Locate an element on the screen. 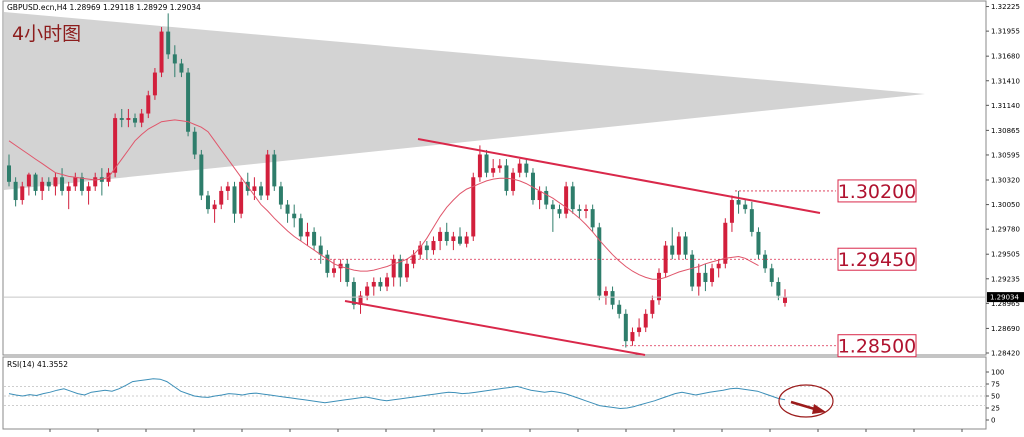 The width and height of the screenshot is (1024, 437). price-tick-label: 1.28965 is located at coordinates (1005, 304).